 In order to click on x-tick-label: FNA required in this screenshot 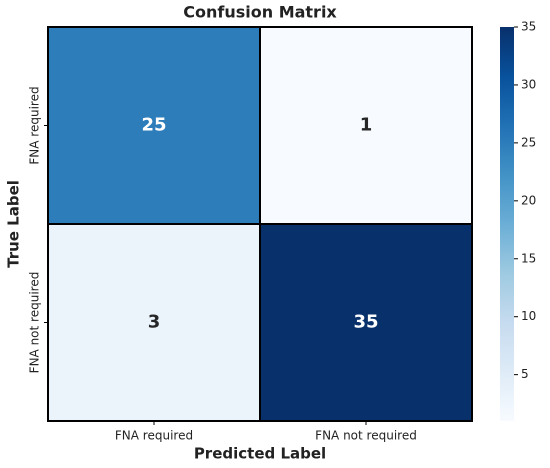, I will do `click(154, 436)`.